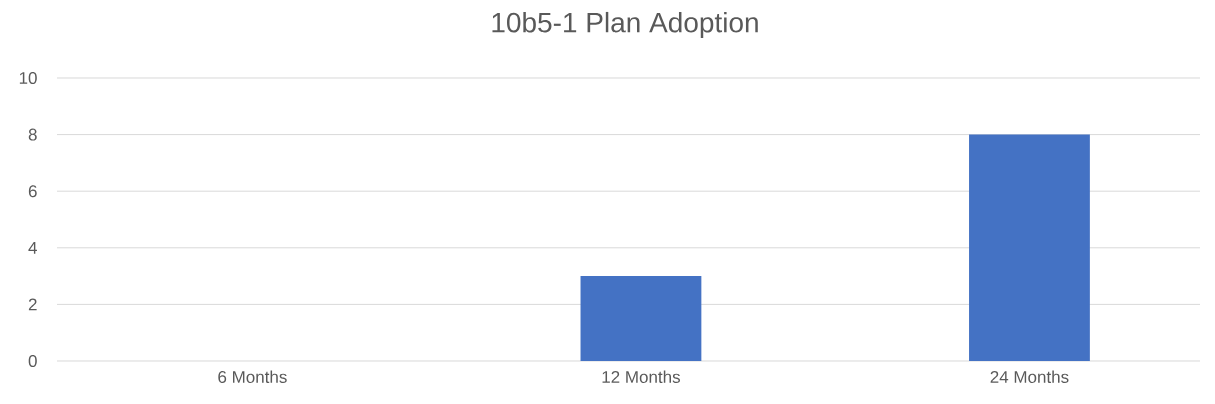 The width and height of the screenshot is (1215, 404). I want to click on x-tick-label: 6 Months, so click(252, 377).